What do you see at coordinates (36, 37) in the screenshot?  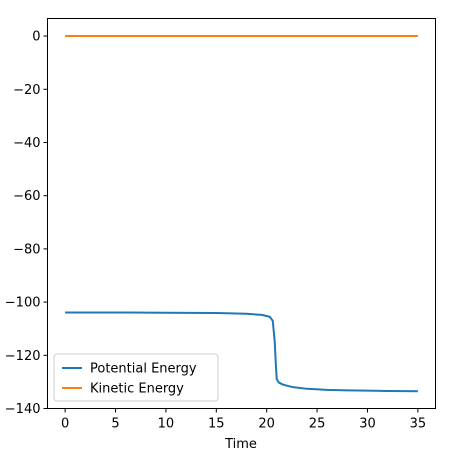 I see `y-tick-label: 0` at bounding box center [36, 37].